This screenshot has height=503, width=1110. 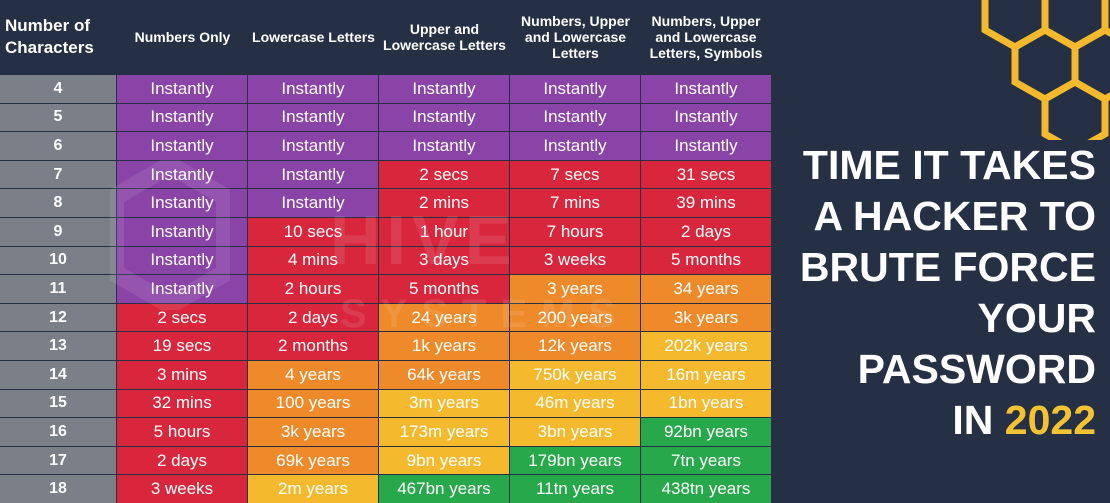 I want to click on table-cell: 1k years, so click(x=444, y=346).